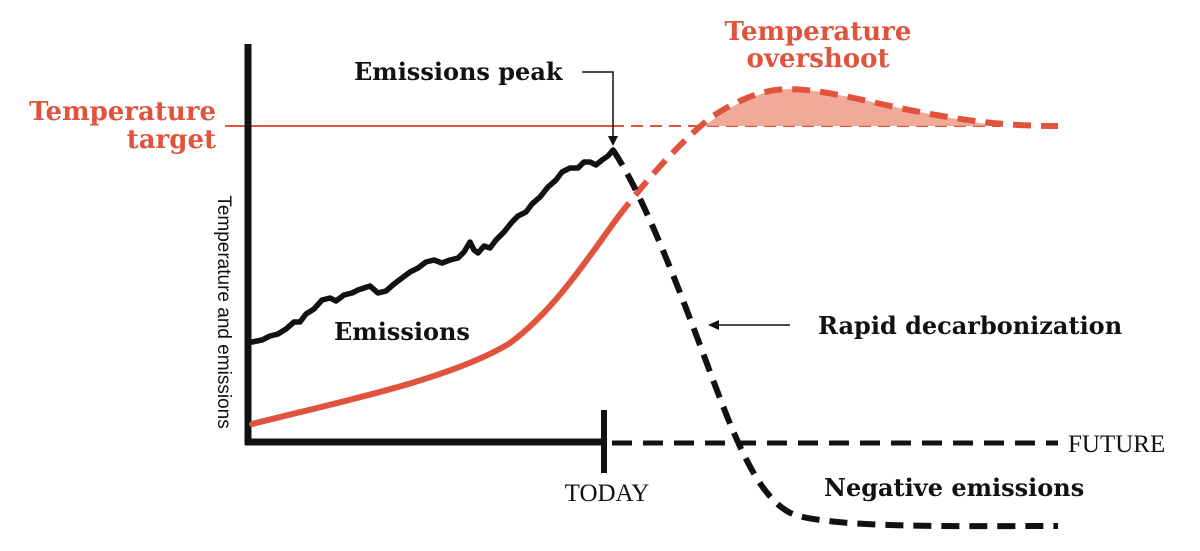 Image resolution: width=1200 pixels, height=551 pixels. What do you see at coordinates (818, 59) in the screenshot?
I see `temperature-overshoot-label-line2: overshoot` at bounding box center [818, 59].